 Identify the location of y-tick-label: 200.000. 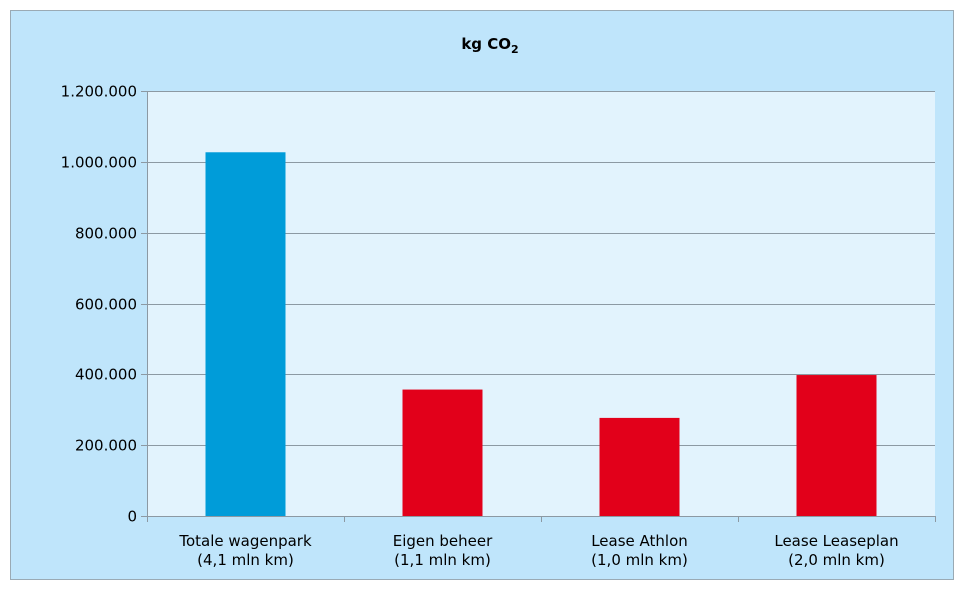
(106, 446).